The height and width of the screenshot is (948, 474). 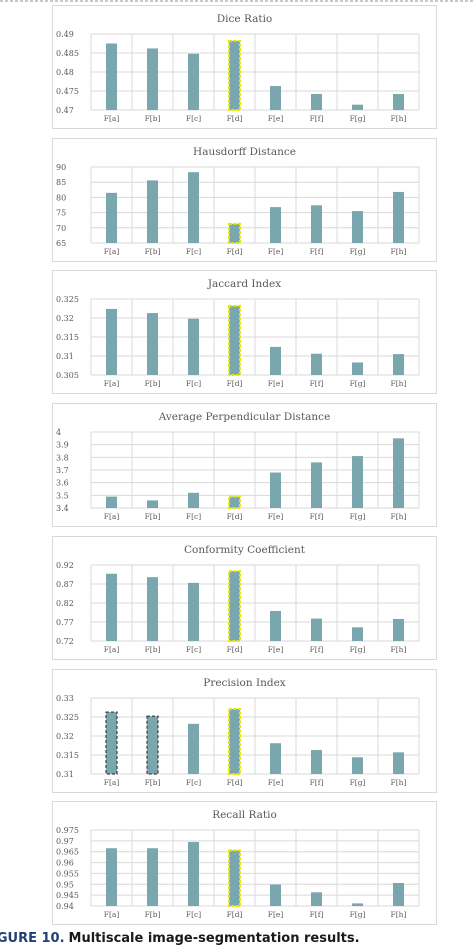 I want to click on y-tick-label: 3.4, so click(x=62, y=508).